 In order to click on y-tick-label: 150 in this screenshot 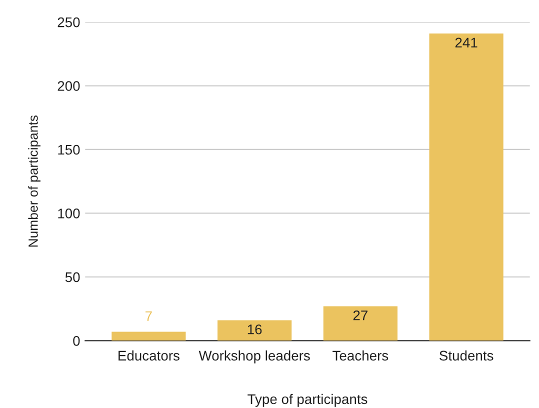, I will do `click(69, 149)`.